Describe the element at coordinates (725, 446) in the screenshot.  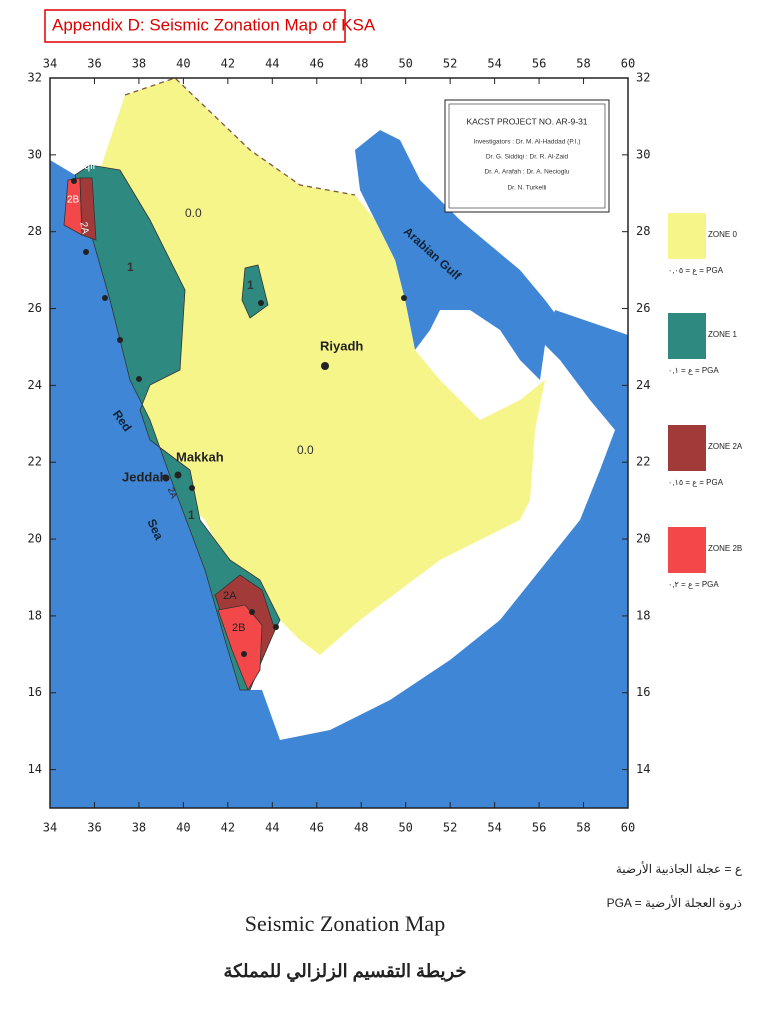
I see `legend-zone: ZONE 2A` at that location.